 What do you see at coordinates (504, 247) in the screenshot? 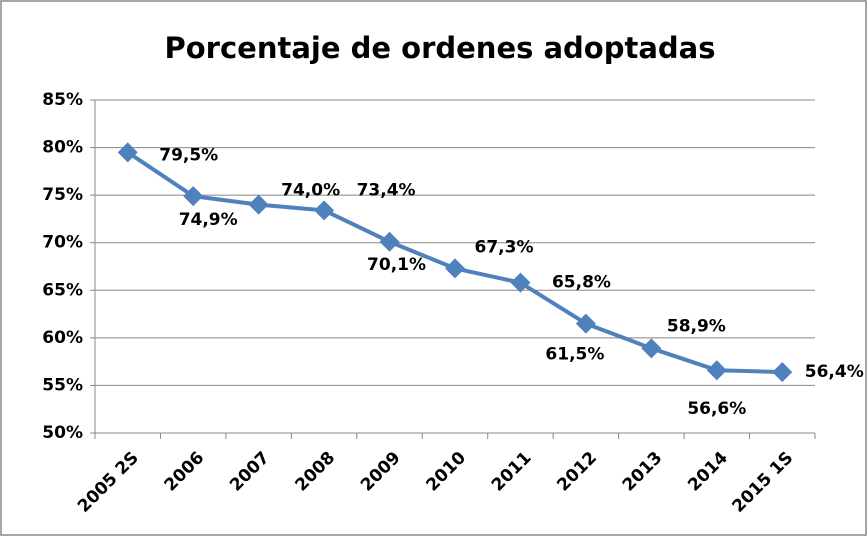
I see `data-label: 67,3%` at bounding box center [504, 247].